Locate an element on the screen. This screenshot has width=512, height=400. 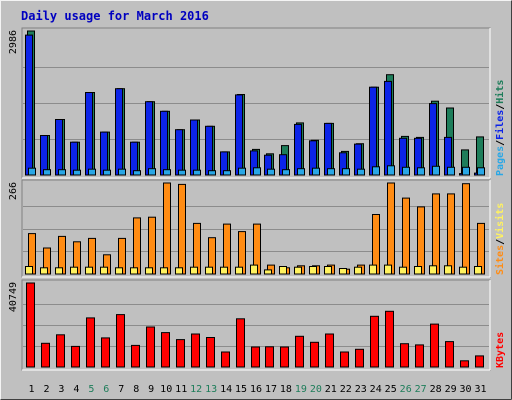
x-tick-day-27: 27 is located at coordinates (421, 389).